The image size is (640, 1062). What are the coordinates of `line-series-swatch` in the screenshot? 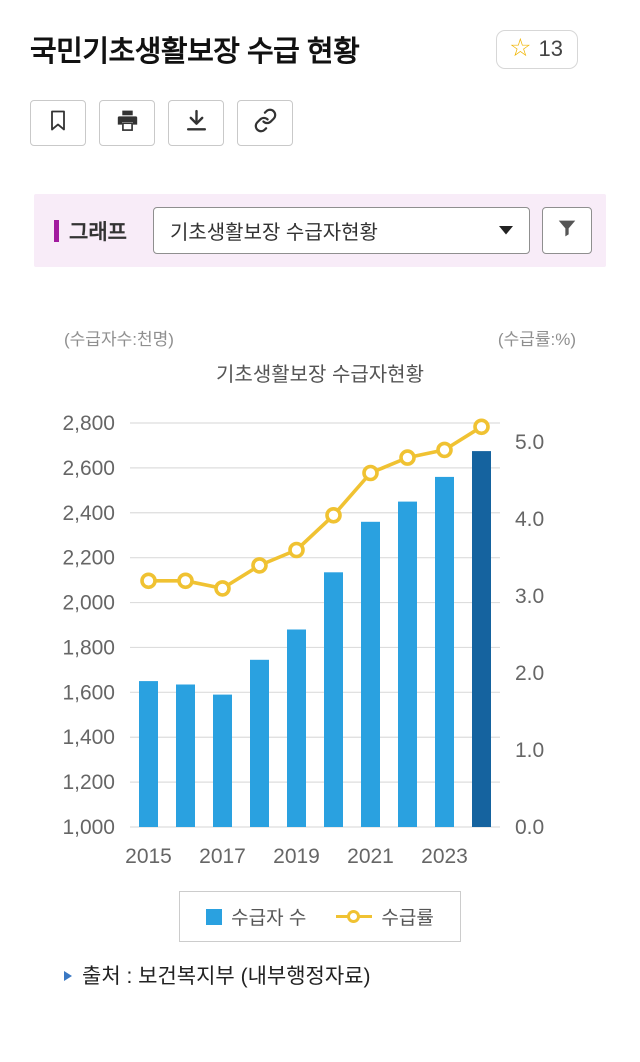 It's located at (354, 916).